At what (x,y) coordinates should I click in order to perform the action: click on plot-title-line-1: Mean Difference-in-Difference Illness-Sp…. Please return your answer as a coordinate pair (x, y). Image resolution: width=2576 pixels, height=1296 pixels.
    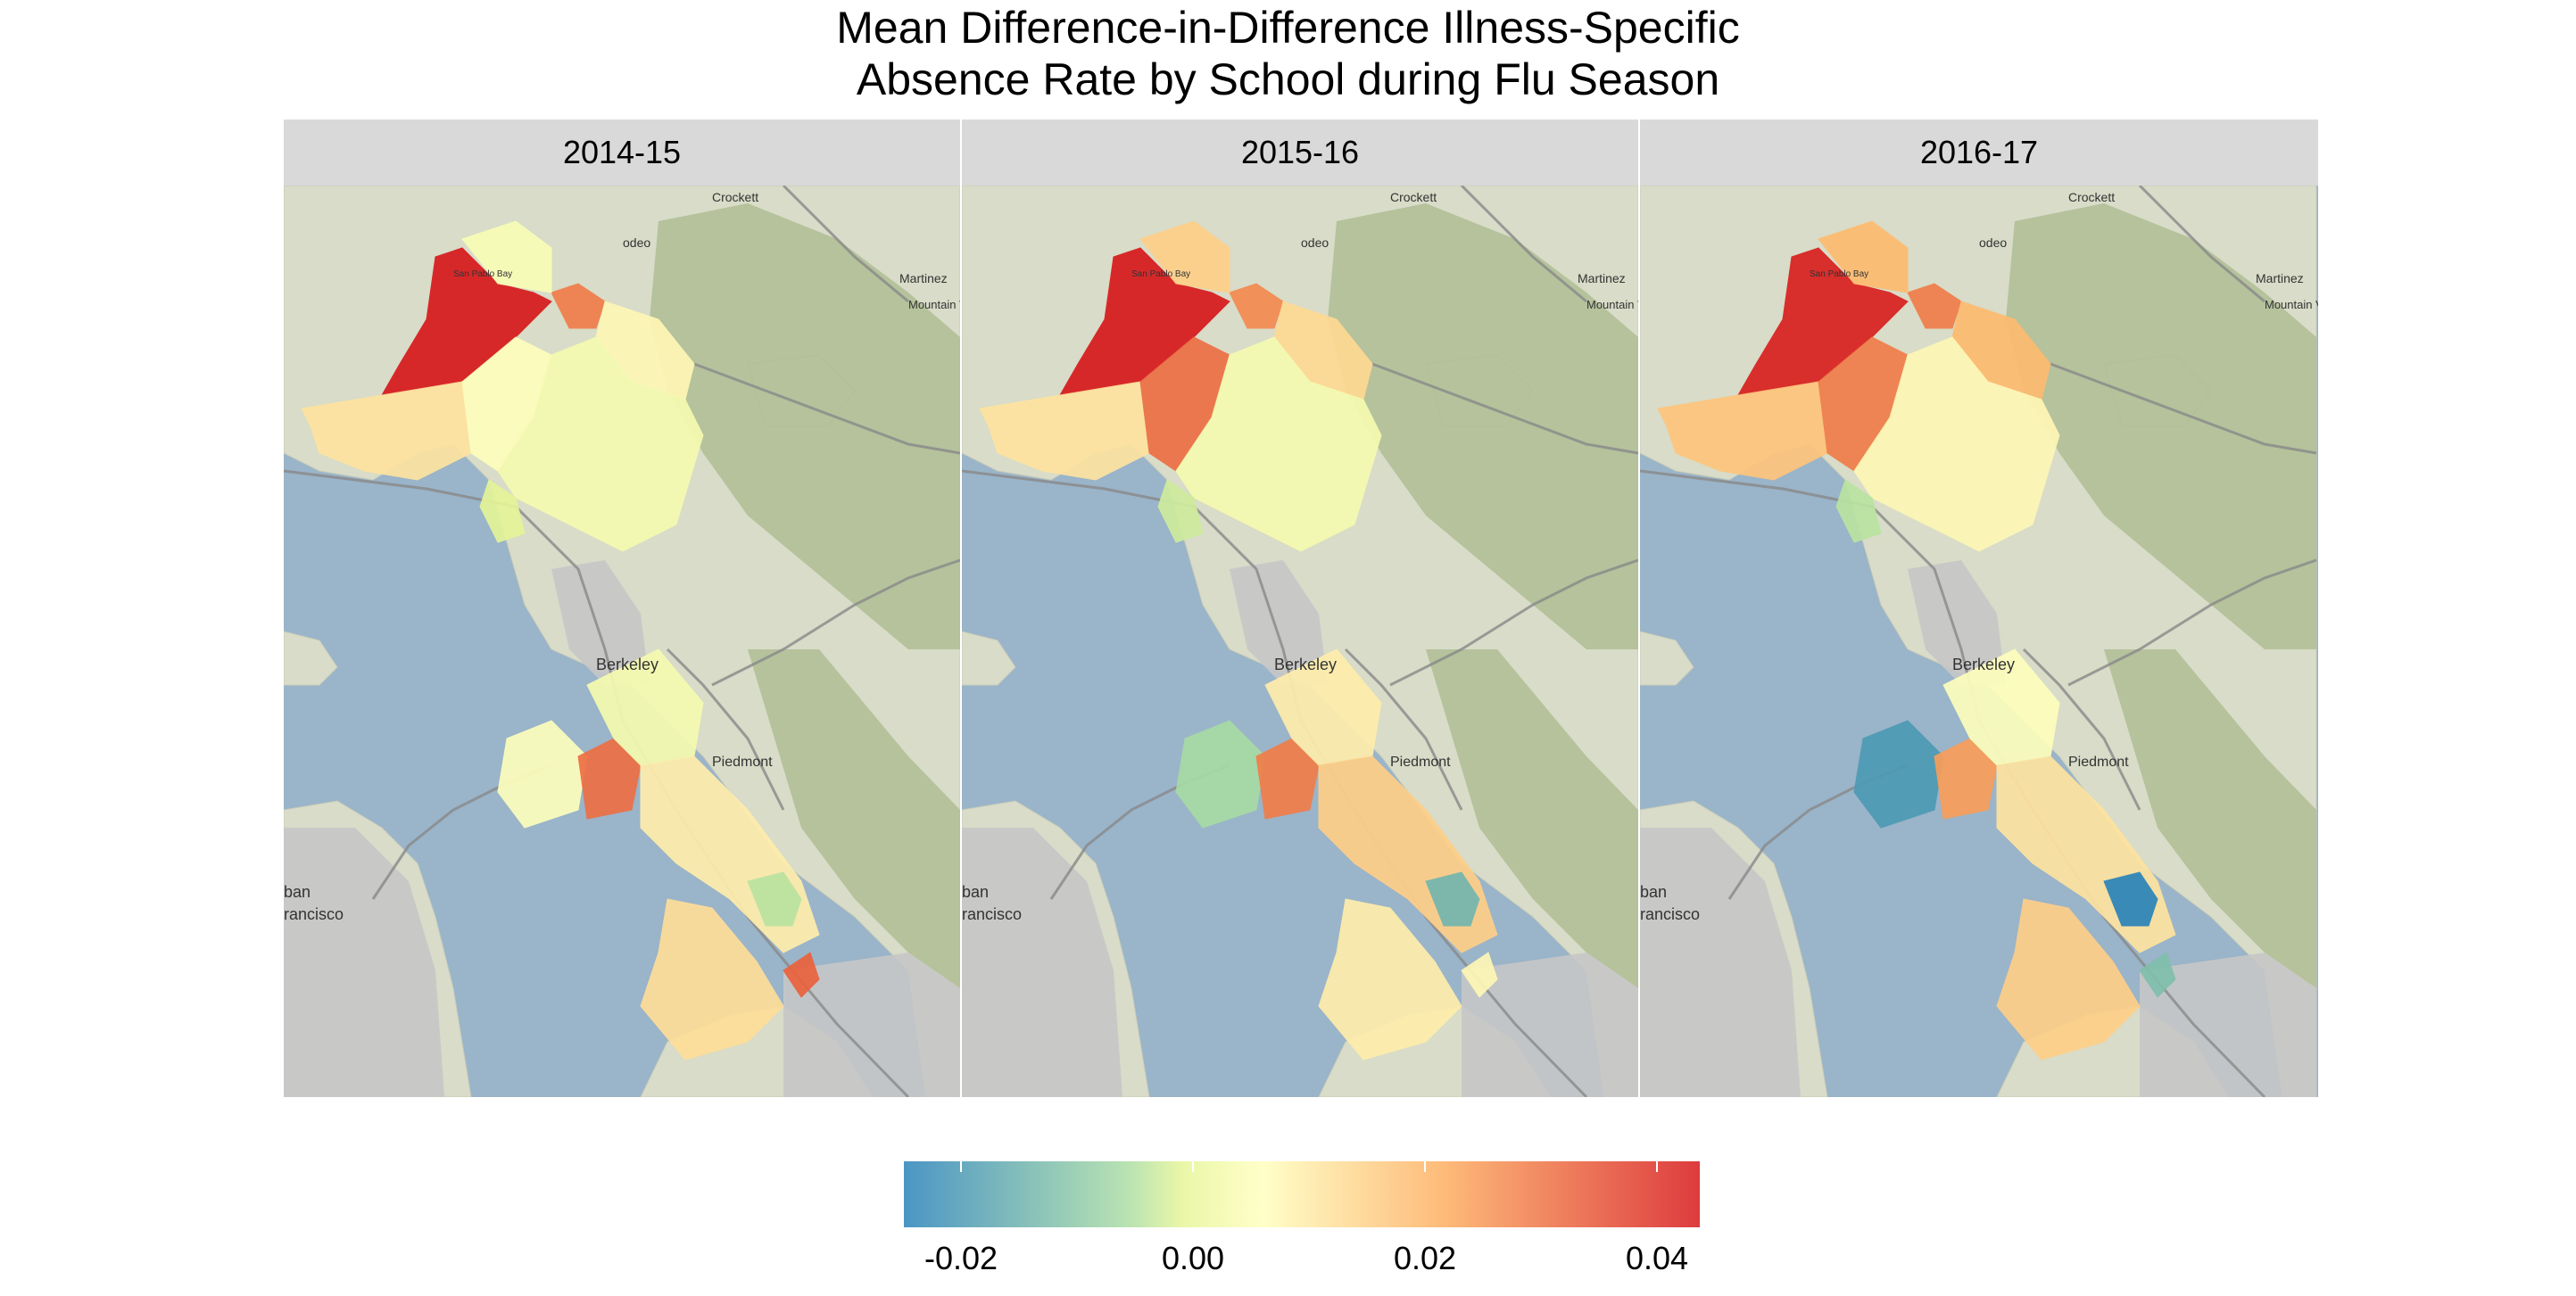
    Looking at the image, I should click on (1288, 28).